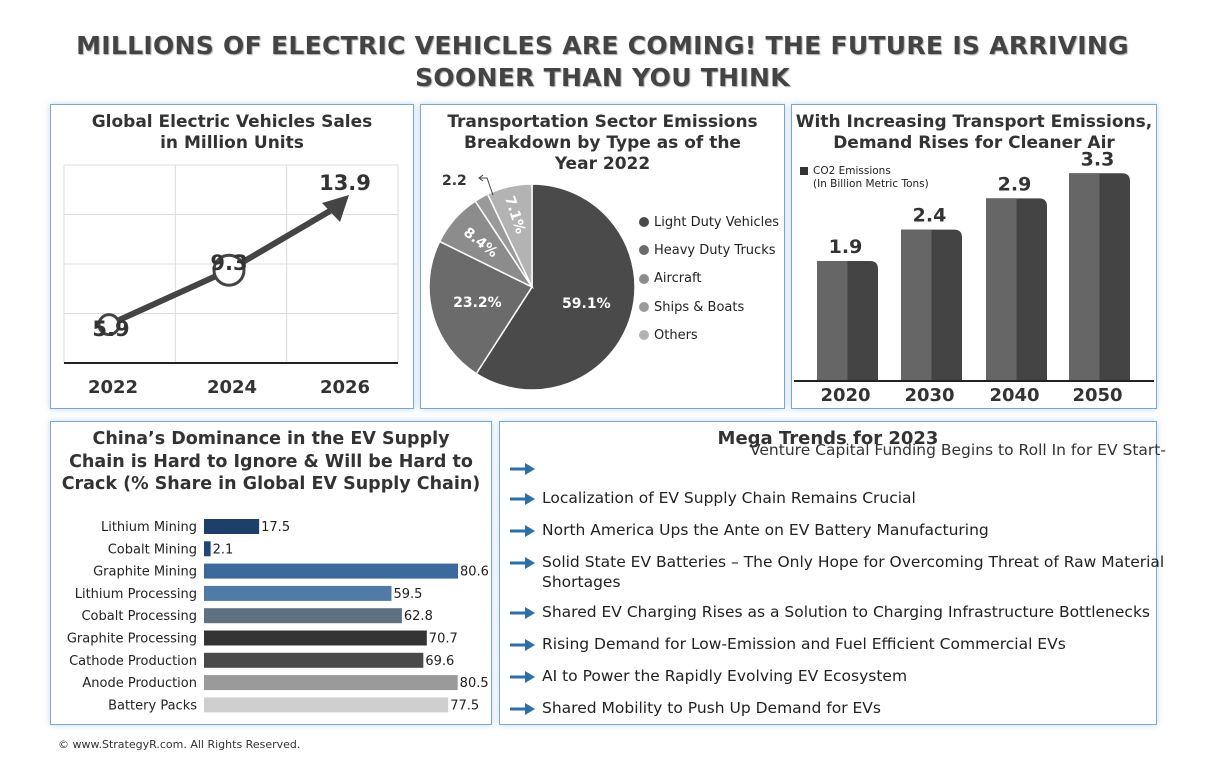  Describe the element at coordinates (486, 185) in the screenshot. I see `pie-leader-line` at that location.